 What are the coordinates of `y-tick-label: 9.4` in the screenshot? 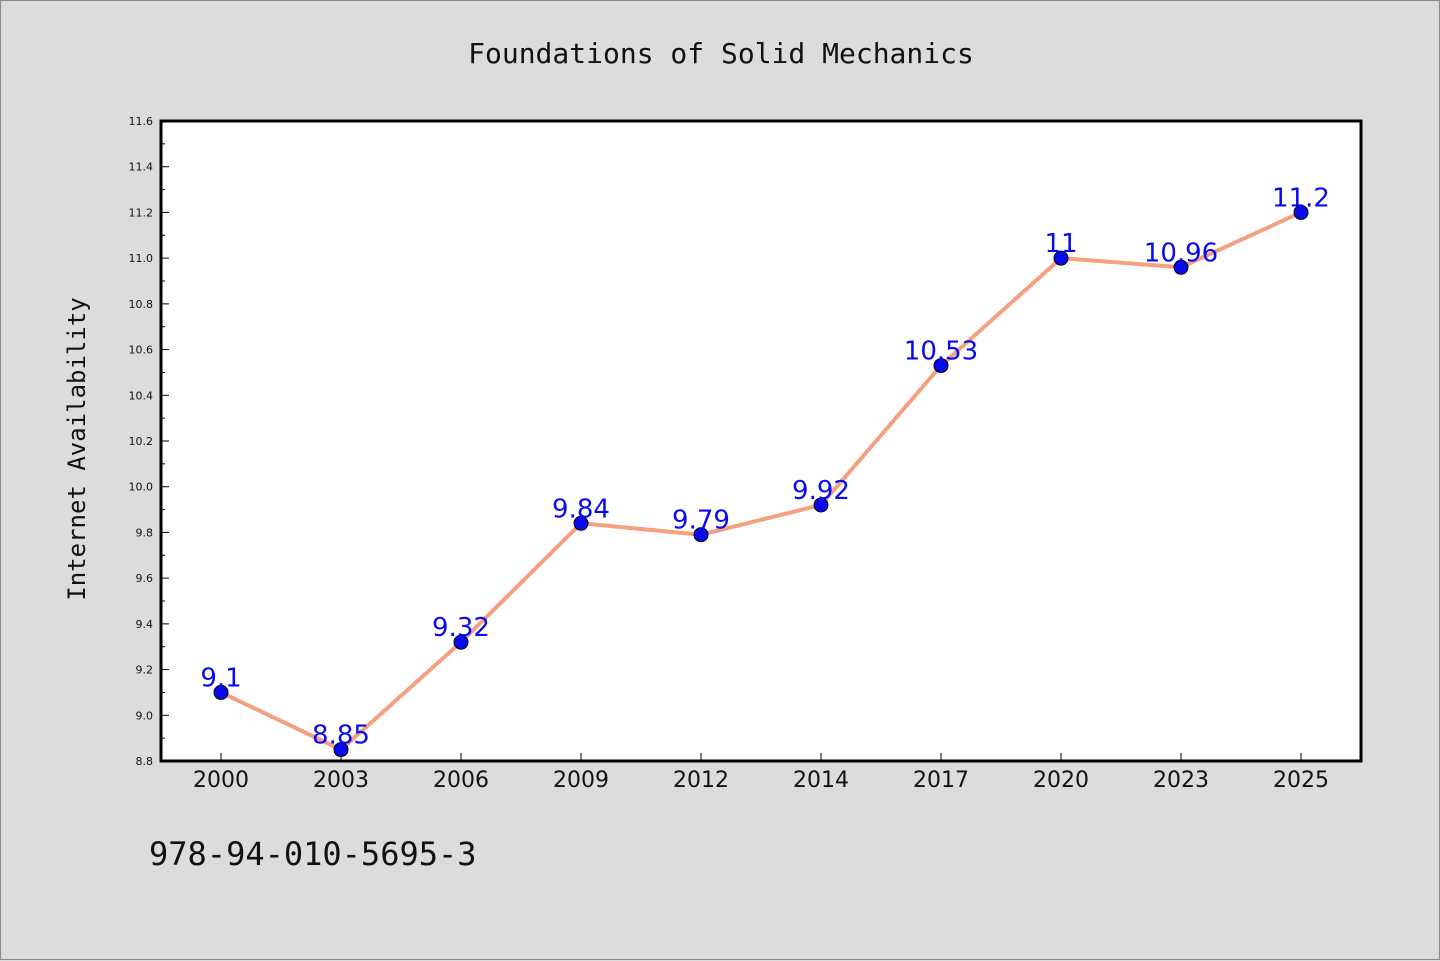 It's located at (145, 624).